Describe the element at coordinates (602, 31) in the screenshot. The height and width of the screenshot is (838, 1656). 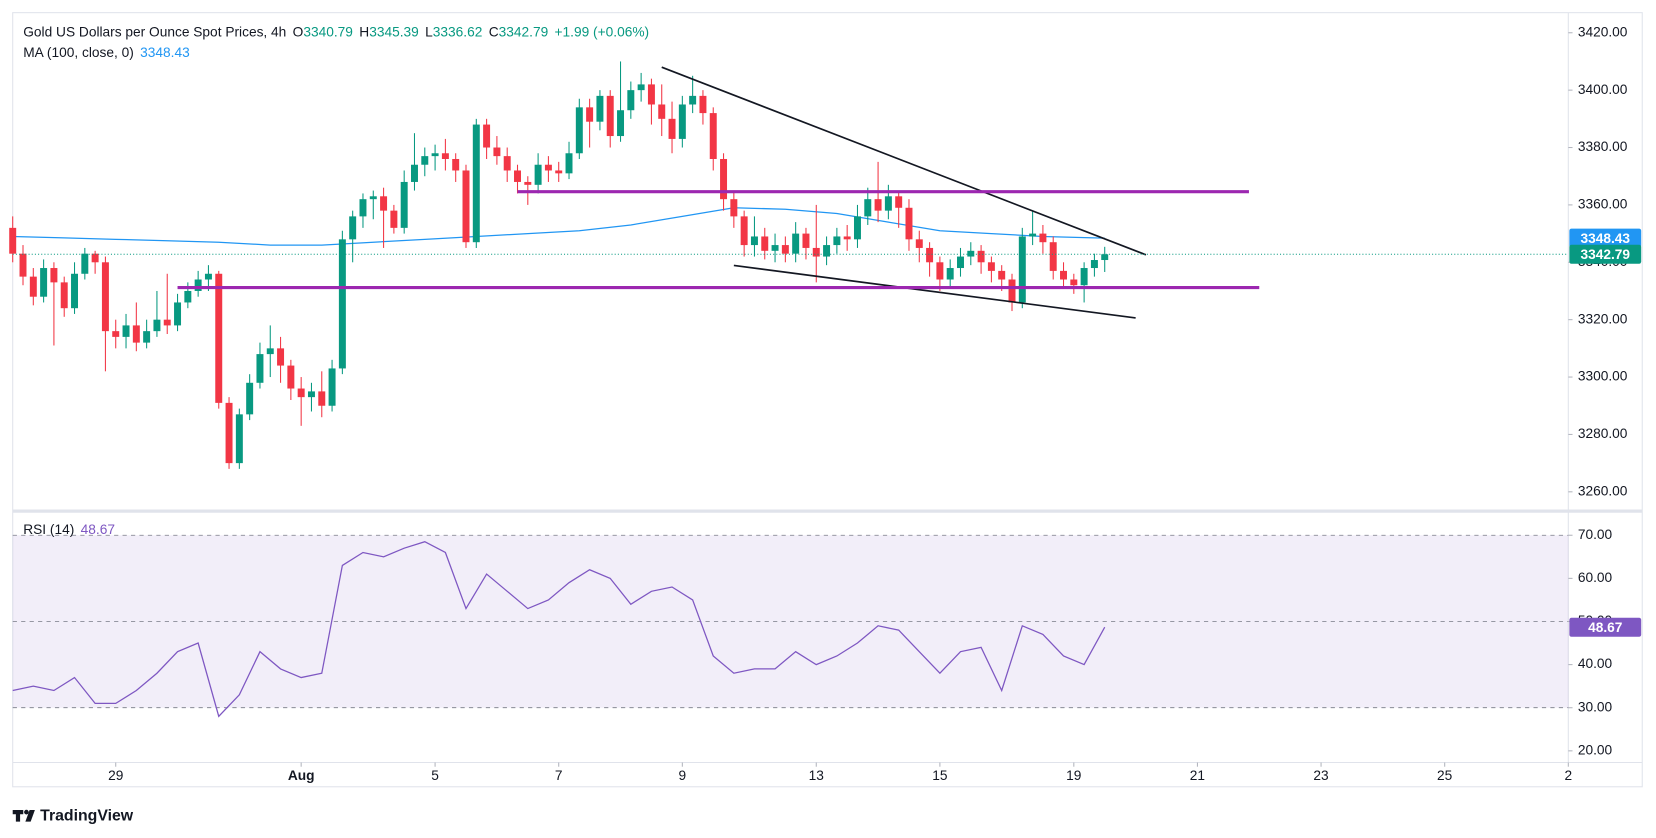
I see `change: +1.99 (+0.06%)` at that location.